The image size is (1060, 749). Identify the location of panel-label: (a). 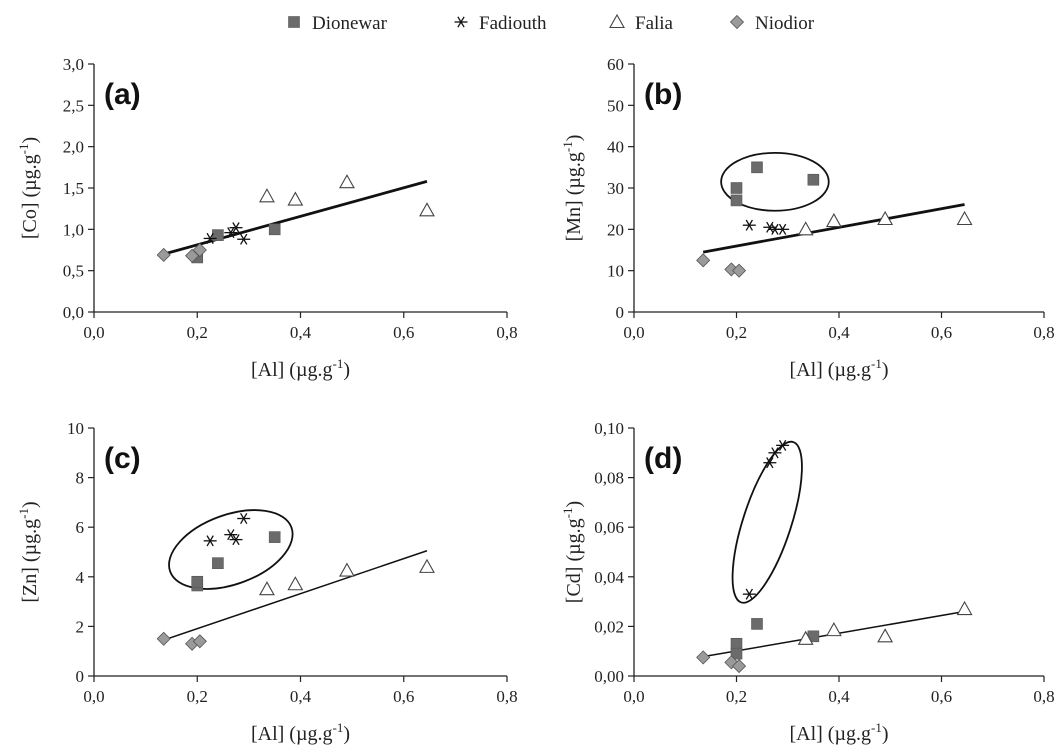
(122, 94).